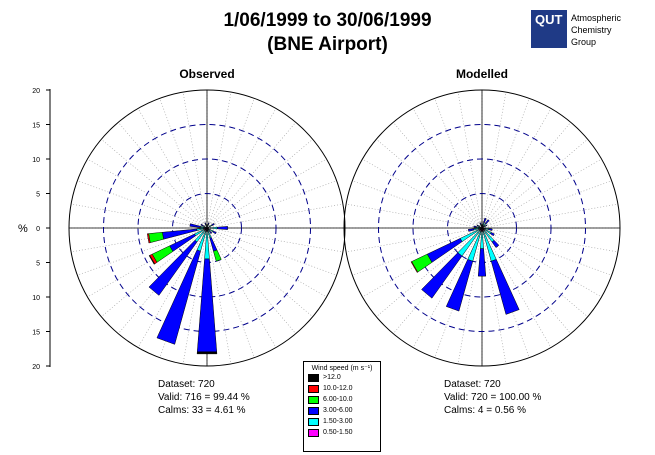 The width and height of the screenshot is (655, 455). I want to click on chart-title: 1/06/1999 to 30/06/1999, so click(327, 20).